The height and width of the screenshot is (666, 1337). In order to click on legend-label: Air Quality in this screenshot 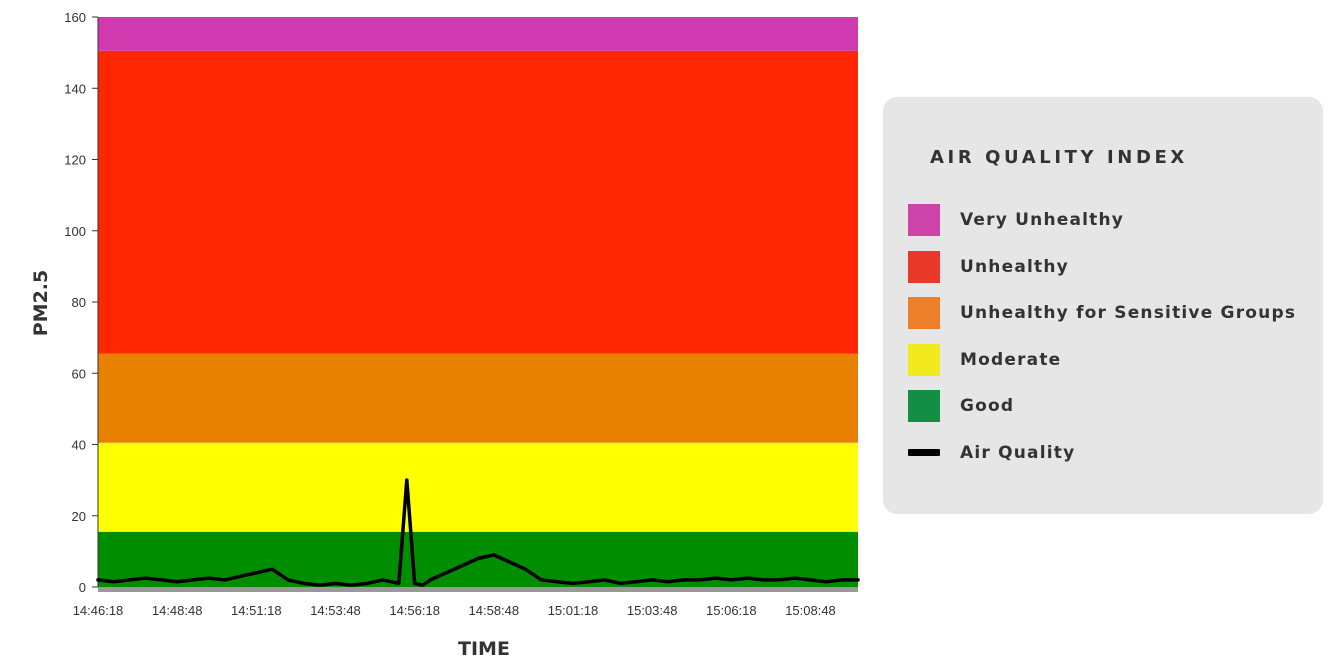, I will do `click(1018, 452)`.